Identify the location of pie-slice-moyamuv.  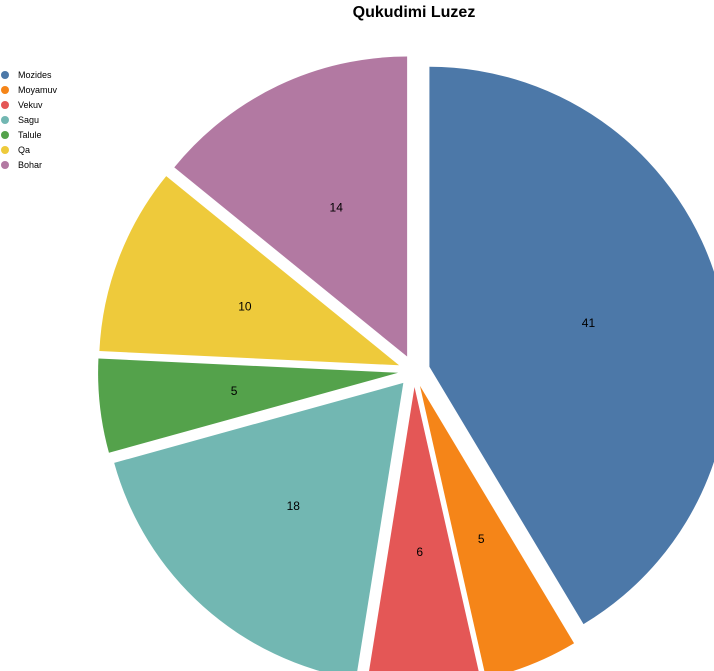
(497, 528).